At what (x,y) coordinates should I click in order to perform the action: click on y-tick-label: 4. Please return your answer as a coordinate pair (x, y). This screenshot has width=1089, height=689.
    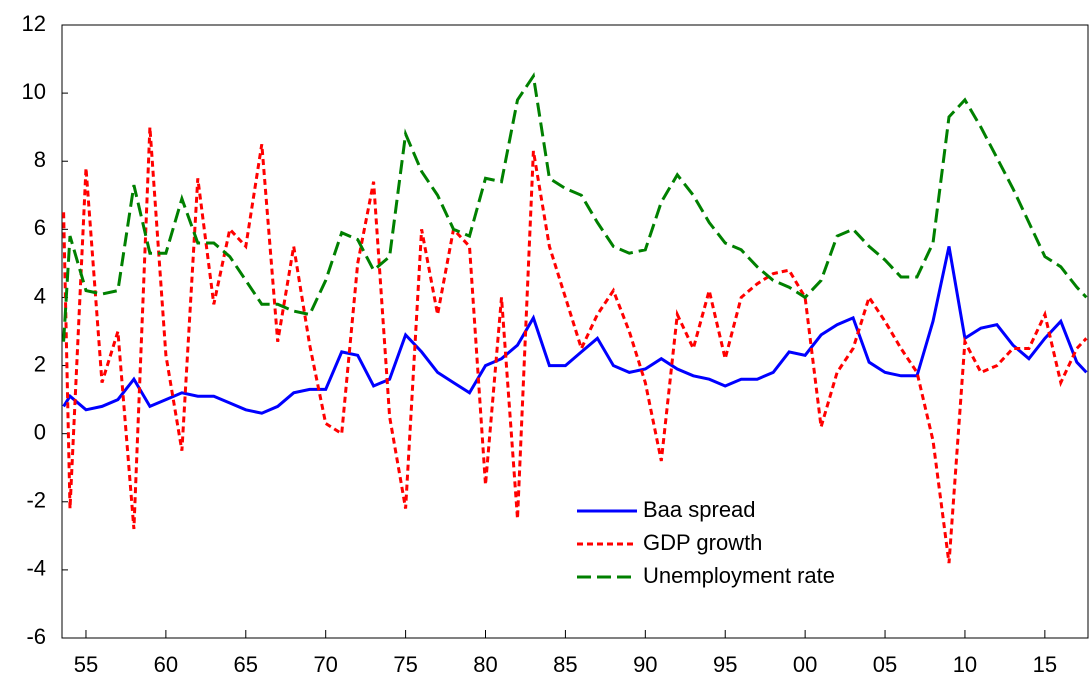
    Looking at the image, I should click on (40, 295).